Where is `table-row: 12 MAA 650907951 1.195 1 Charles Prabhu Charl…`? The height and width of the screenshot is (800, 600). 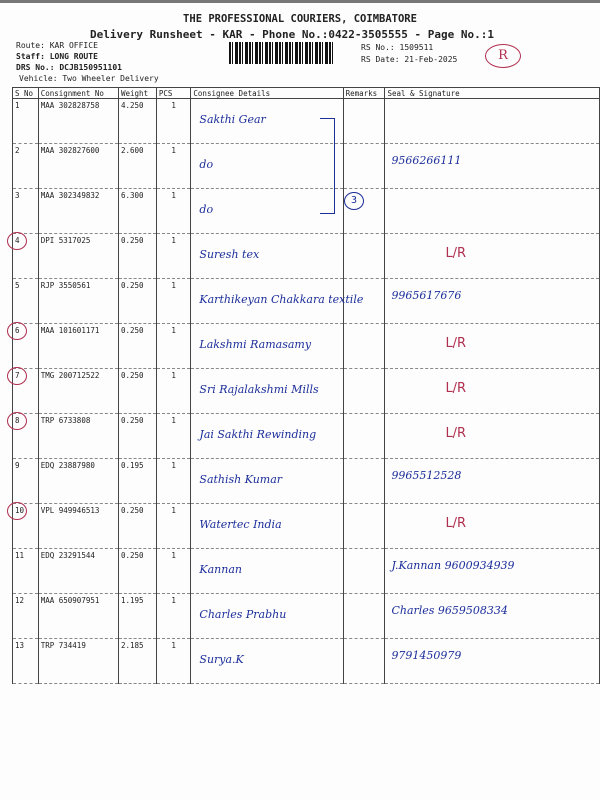 table-row: 12 MAA 650907951 1.195 1 Charles Prabhu Charl… is located at coordinates (306, 616).